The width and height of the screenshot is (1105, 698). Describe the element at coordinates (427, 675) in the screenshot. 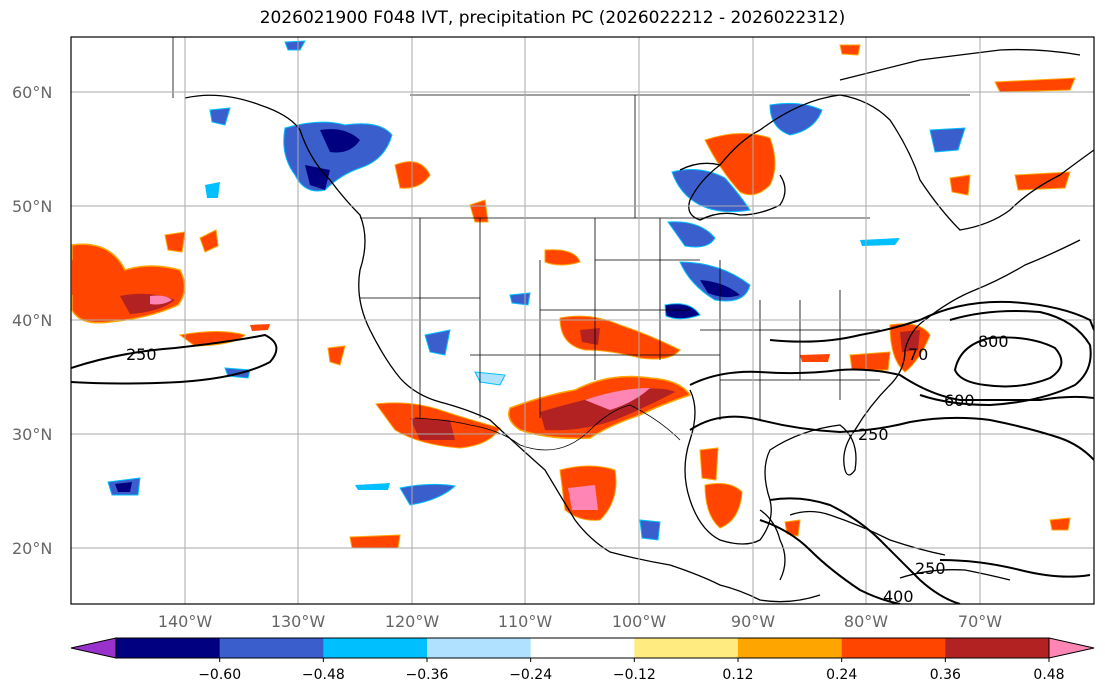

I see `colorbar-tick-label: −0.36` at that location.